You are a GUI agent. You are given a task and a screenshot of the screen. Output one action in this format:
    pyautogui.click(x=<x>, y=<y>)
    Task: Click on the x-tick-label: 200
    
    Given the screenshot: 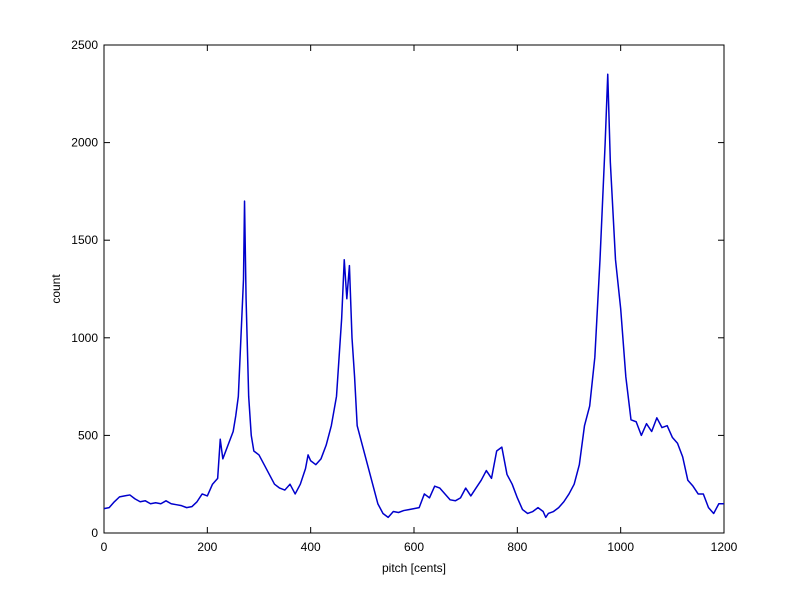 What is the action you would take?
    pyautogui.click(x=207, y=547)
    